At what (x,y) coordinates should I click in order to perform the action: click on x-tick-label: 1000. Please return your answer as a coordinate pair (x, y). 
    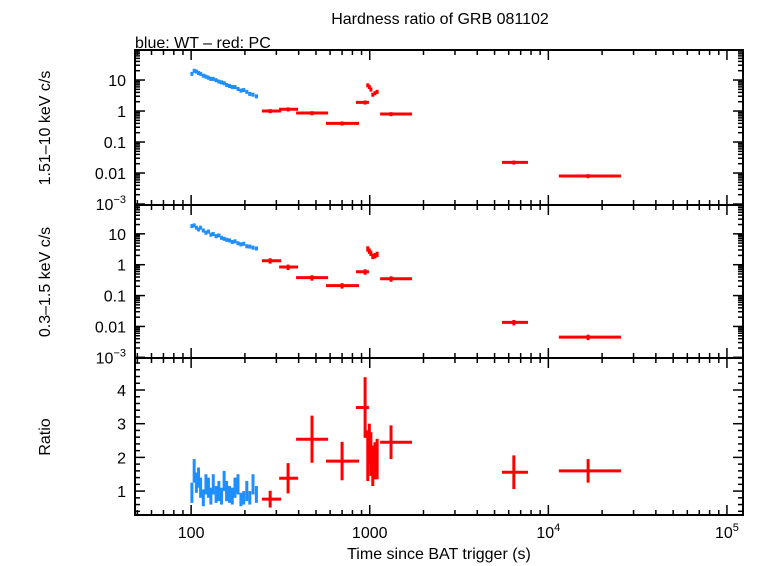
    Looking at the image, I should click on (370, 533).